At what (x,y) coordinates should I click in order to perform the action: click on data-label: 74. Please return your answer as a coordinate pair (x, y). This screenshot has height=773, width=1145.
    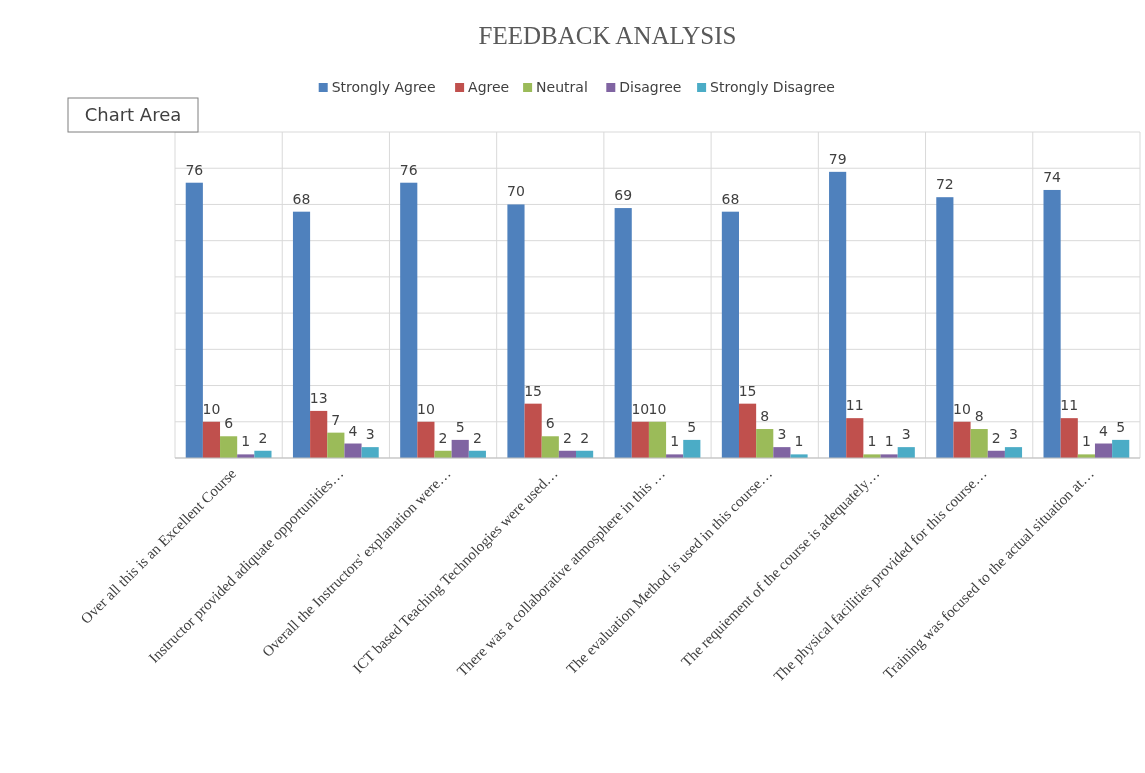
    Looking at the image, I should click on (1052, 176).